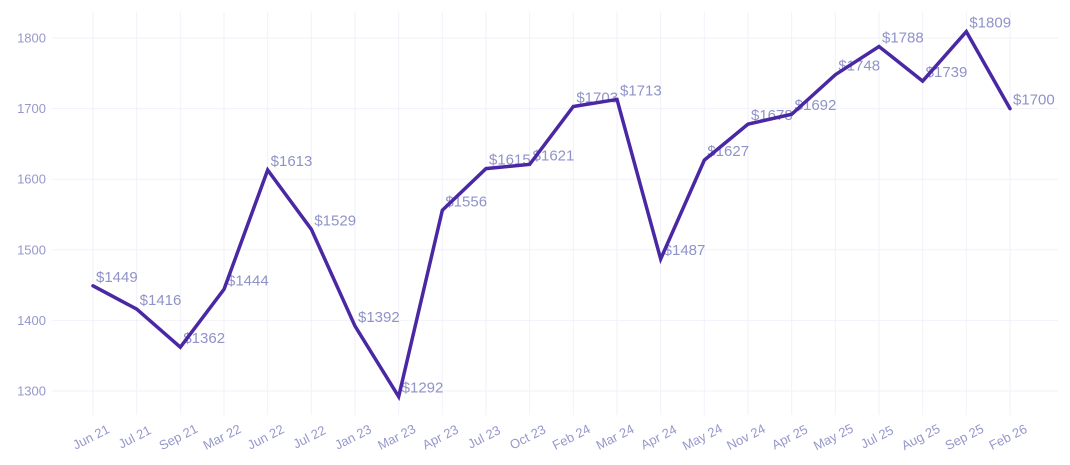 The width and height of the screenshot is (1070, 465). Describe the element at coordinates (440, 437) in the screenshot. I see `x-axis-tick-label: Apr 23` at that location.